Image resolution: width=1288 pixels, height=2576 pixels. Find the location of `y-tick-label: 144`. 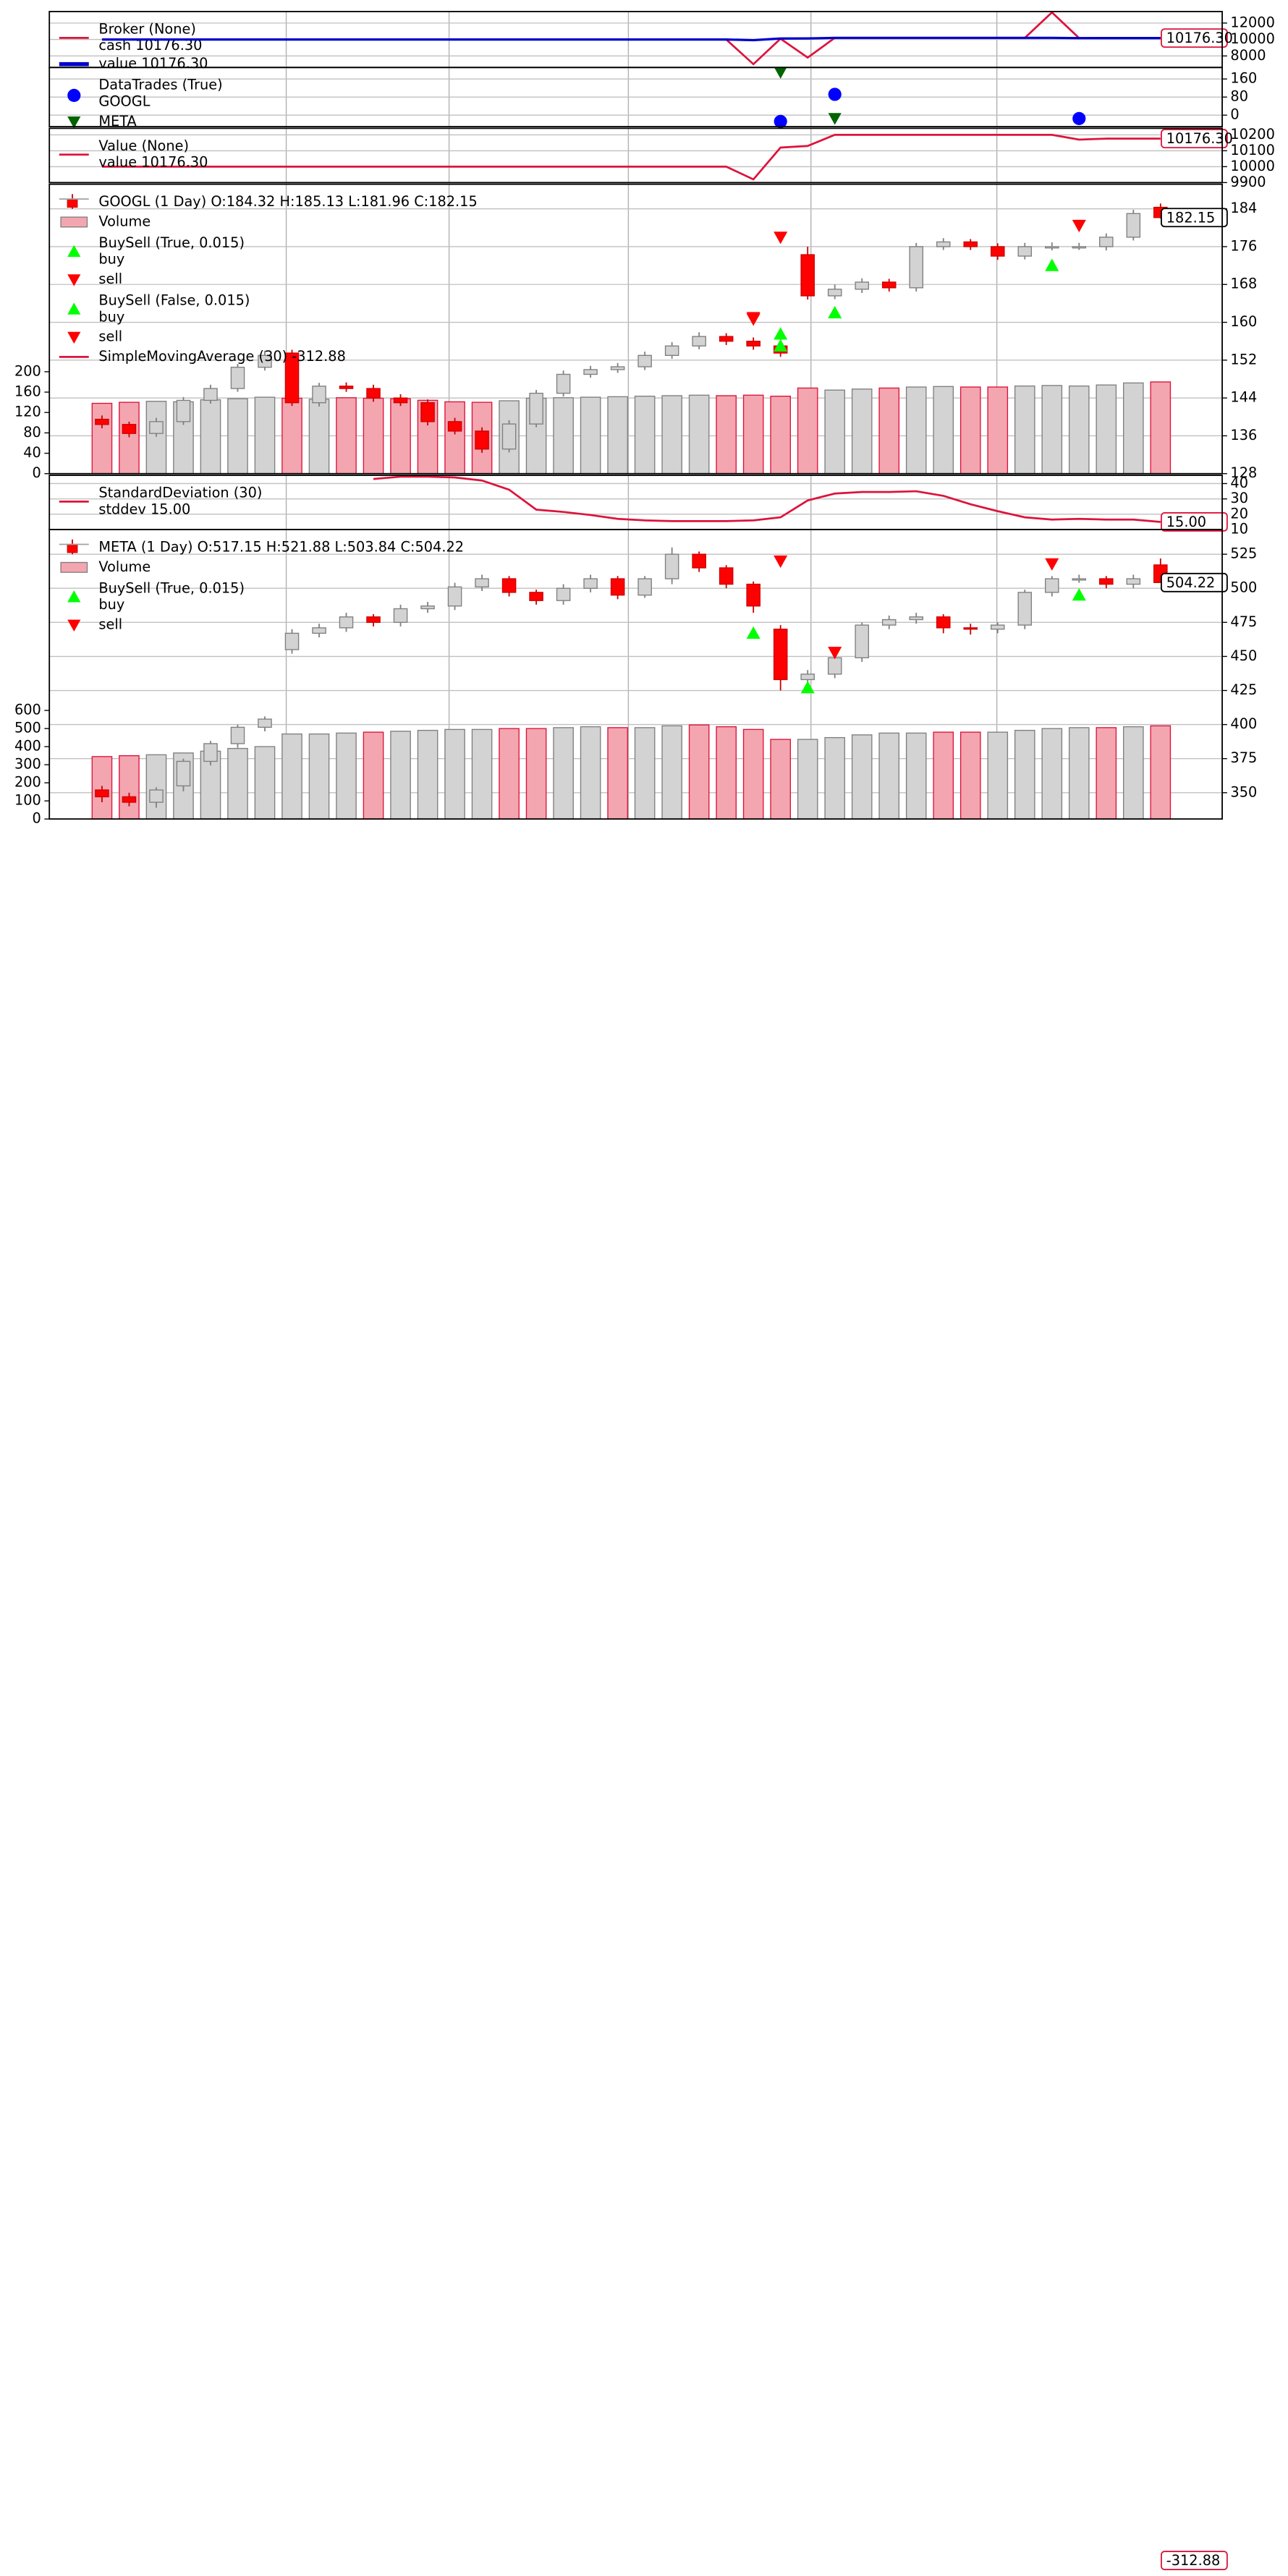

y-tick-label: 144 is located at coordinates (1243, 397).